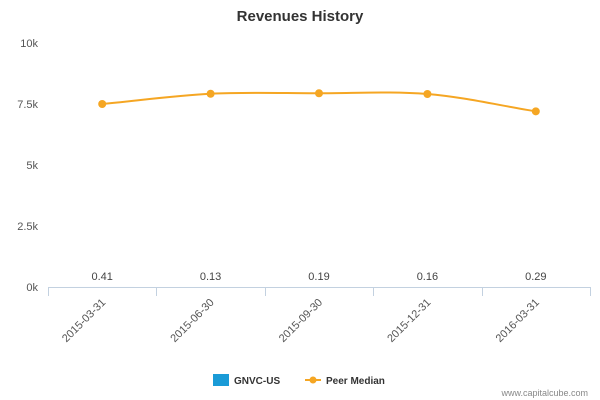 The height and width of the screenshot is (400, 600). Describe the element at coordinates (192, 321) in the screenshot. I see `x-tick-label: 2015-06-30` at that location.